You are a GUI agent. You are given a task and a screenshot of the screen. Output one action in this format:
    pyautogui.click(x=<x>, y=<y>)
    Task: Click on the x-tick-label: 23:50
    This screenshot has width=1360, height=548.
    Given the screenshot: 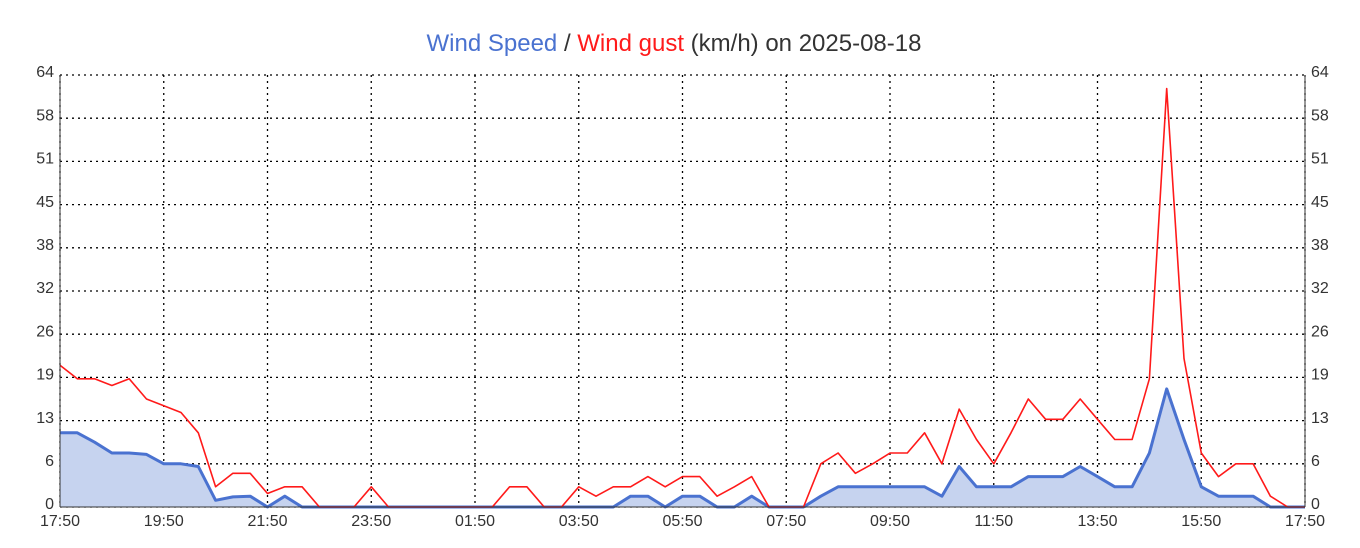 What is the action you would take?
    pyautogui.click(x=371, y=521)
    